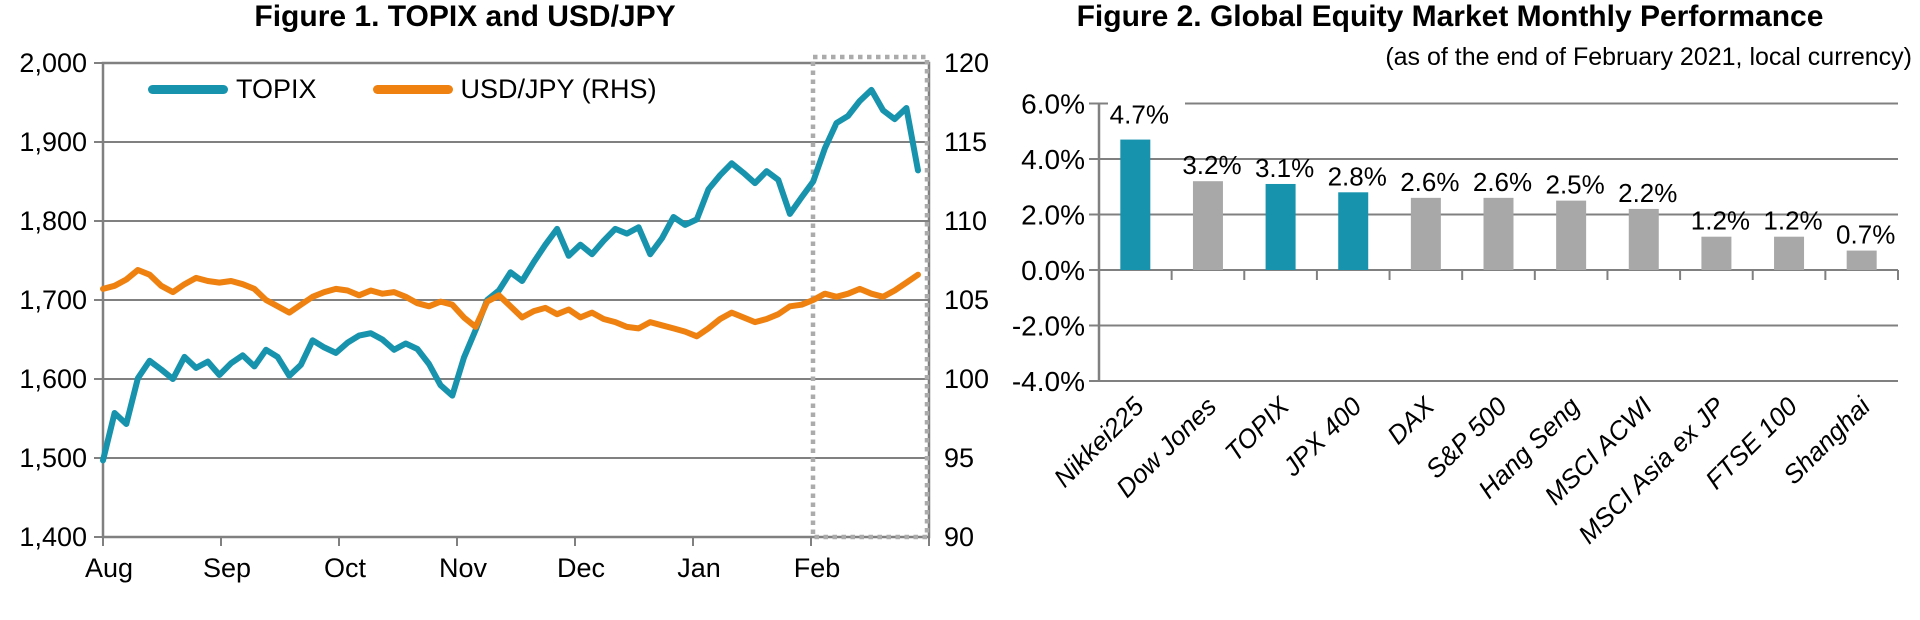  Describe the element at coordinates (699, 568) in the screenshot. I see `x-tick-label: Jan` at that location.